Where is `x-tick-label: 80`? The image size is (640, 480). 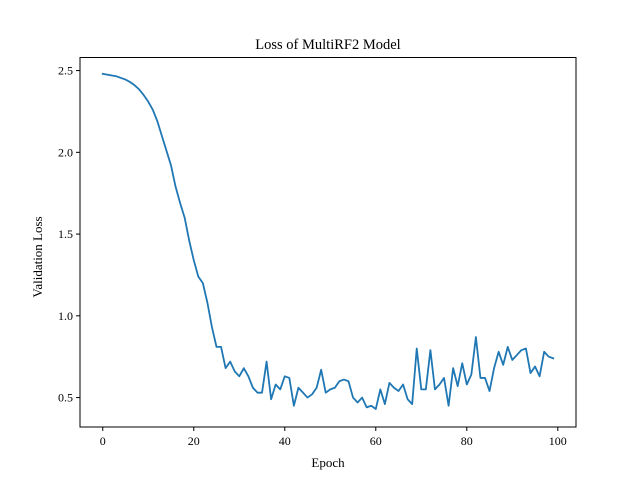 x-tick-label: 80 is located at coordinates (467, 441).